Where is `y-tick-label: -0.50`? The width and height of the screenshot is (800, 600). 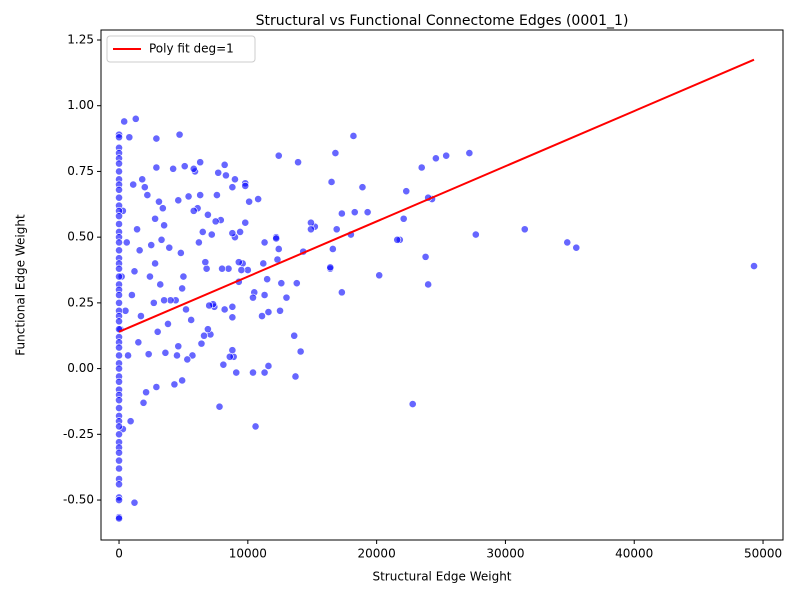 y-tick-label: -0.50 is located at coordinates (78, 500).